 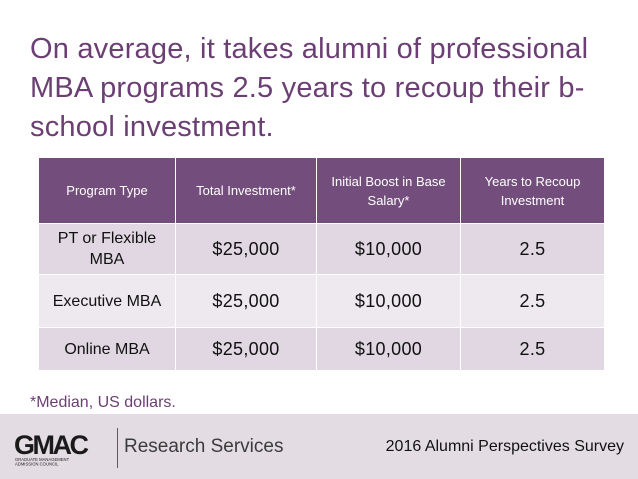 What do you see at coordinates (532, 190) in the screenshot?
I see `header-years-to-recoup: Years to Recoup Investment` at bounding box center [532, 190].